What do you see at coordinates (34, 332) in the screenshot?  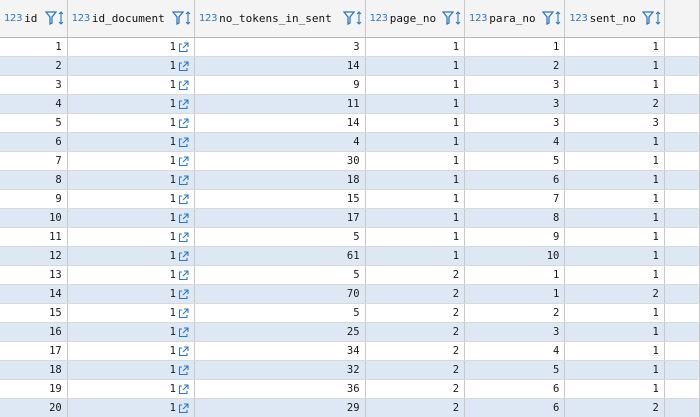 I see `cell-id: 16` at bounding box center [34, 332].